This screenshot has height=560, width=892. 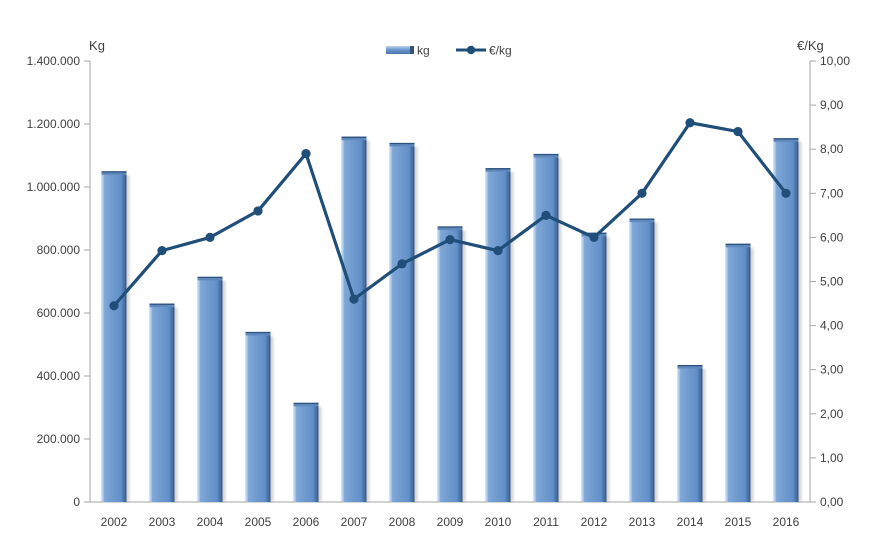 I want to click on bar-cap-2014, so click(x=690, y=367).